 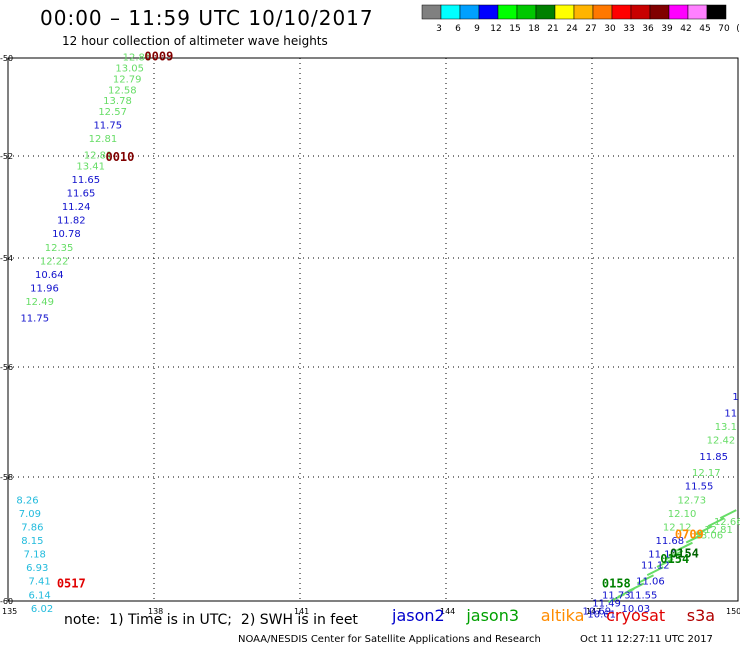 What do you see at coordinates (117, 101) in the screenshot?
I see `swh-value: 13.78` at bounding box center [117, 101].